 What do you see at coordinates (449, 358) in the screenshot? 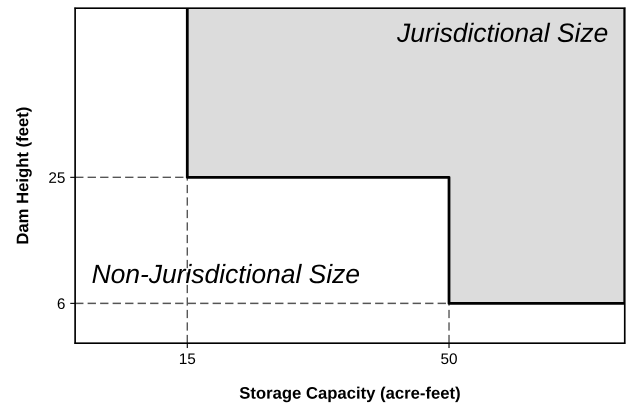
I see `x-tick-label: 50` at bounding box center [449, 358].